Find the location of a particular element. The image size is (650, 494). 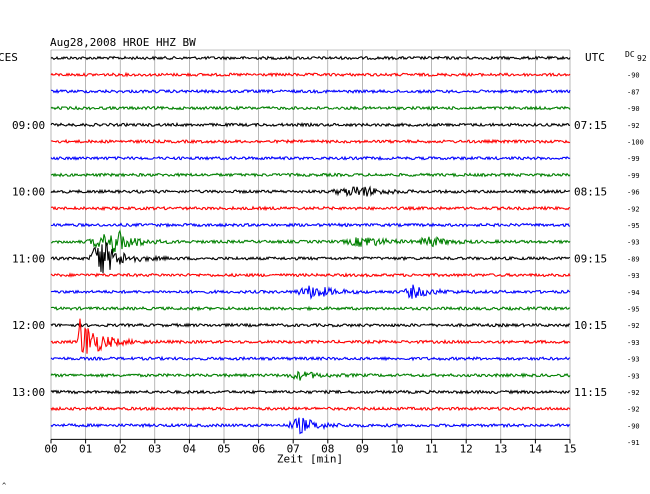

x-tick-label: 00 is located at coordinates (50, 448).